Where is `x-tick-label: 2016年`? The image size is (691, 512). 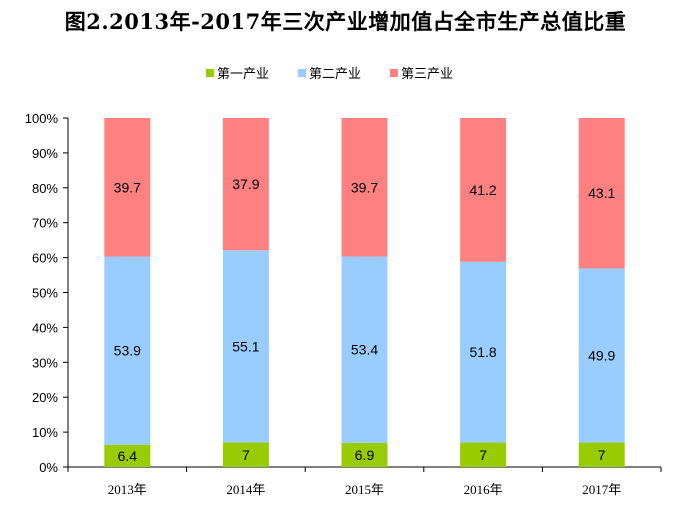 x-tick-label: 2016年 is located at coordinates (483, 489).